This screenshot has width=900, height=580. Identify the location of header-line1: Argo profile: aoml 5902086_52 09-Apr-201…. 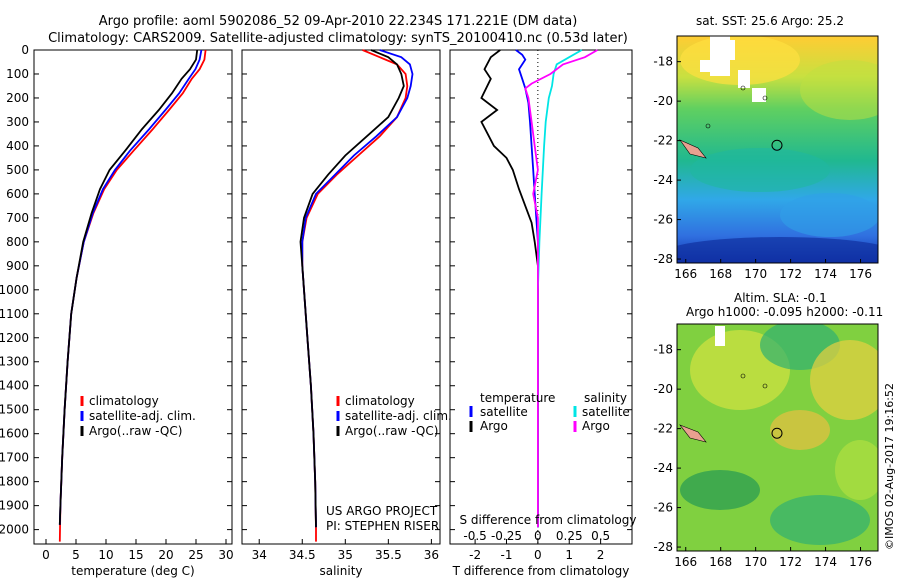
(338, 21).